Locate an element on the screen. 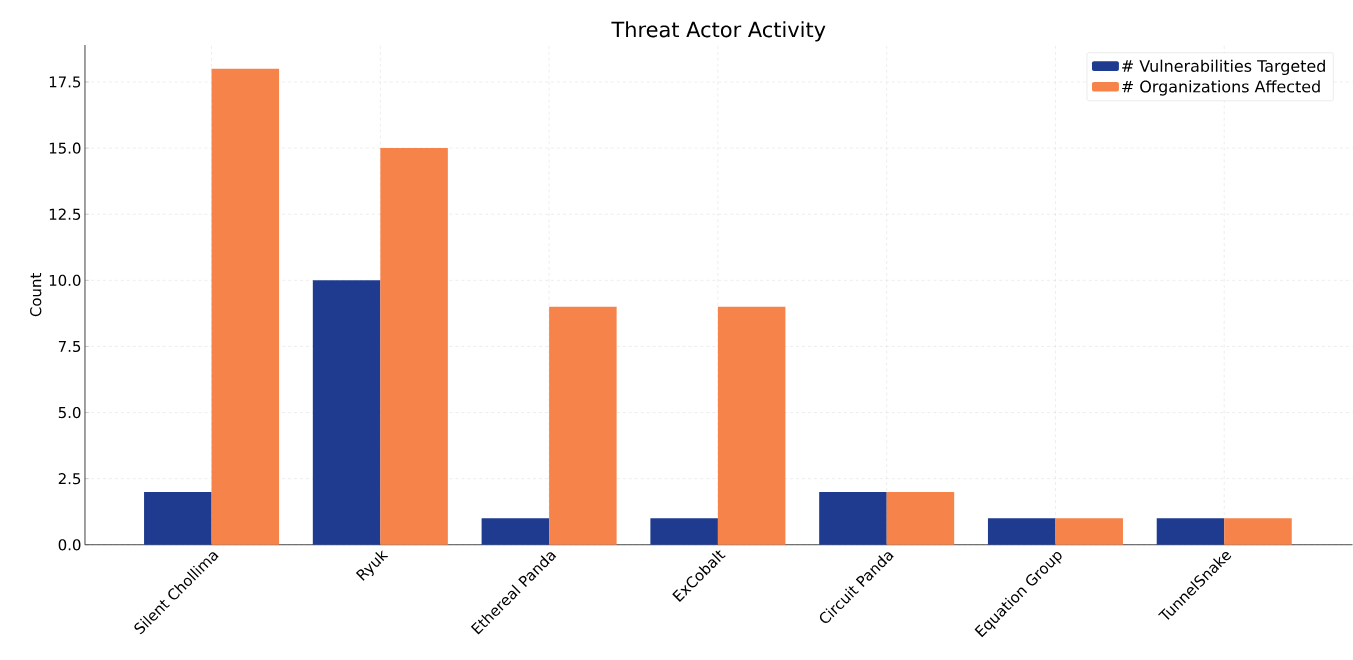  legend-label: # Organizations Affected is located at coordinates (1221, 88).